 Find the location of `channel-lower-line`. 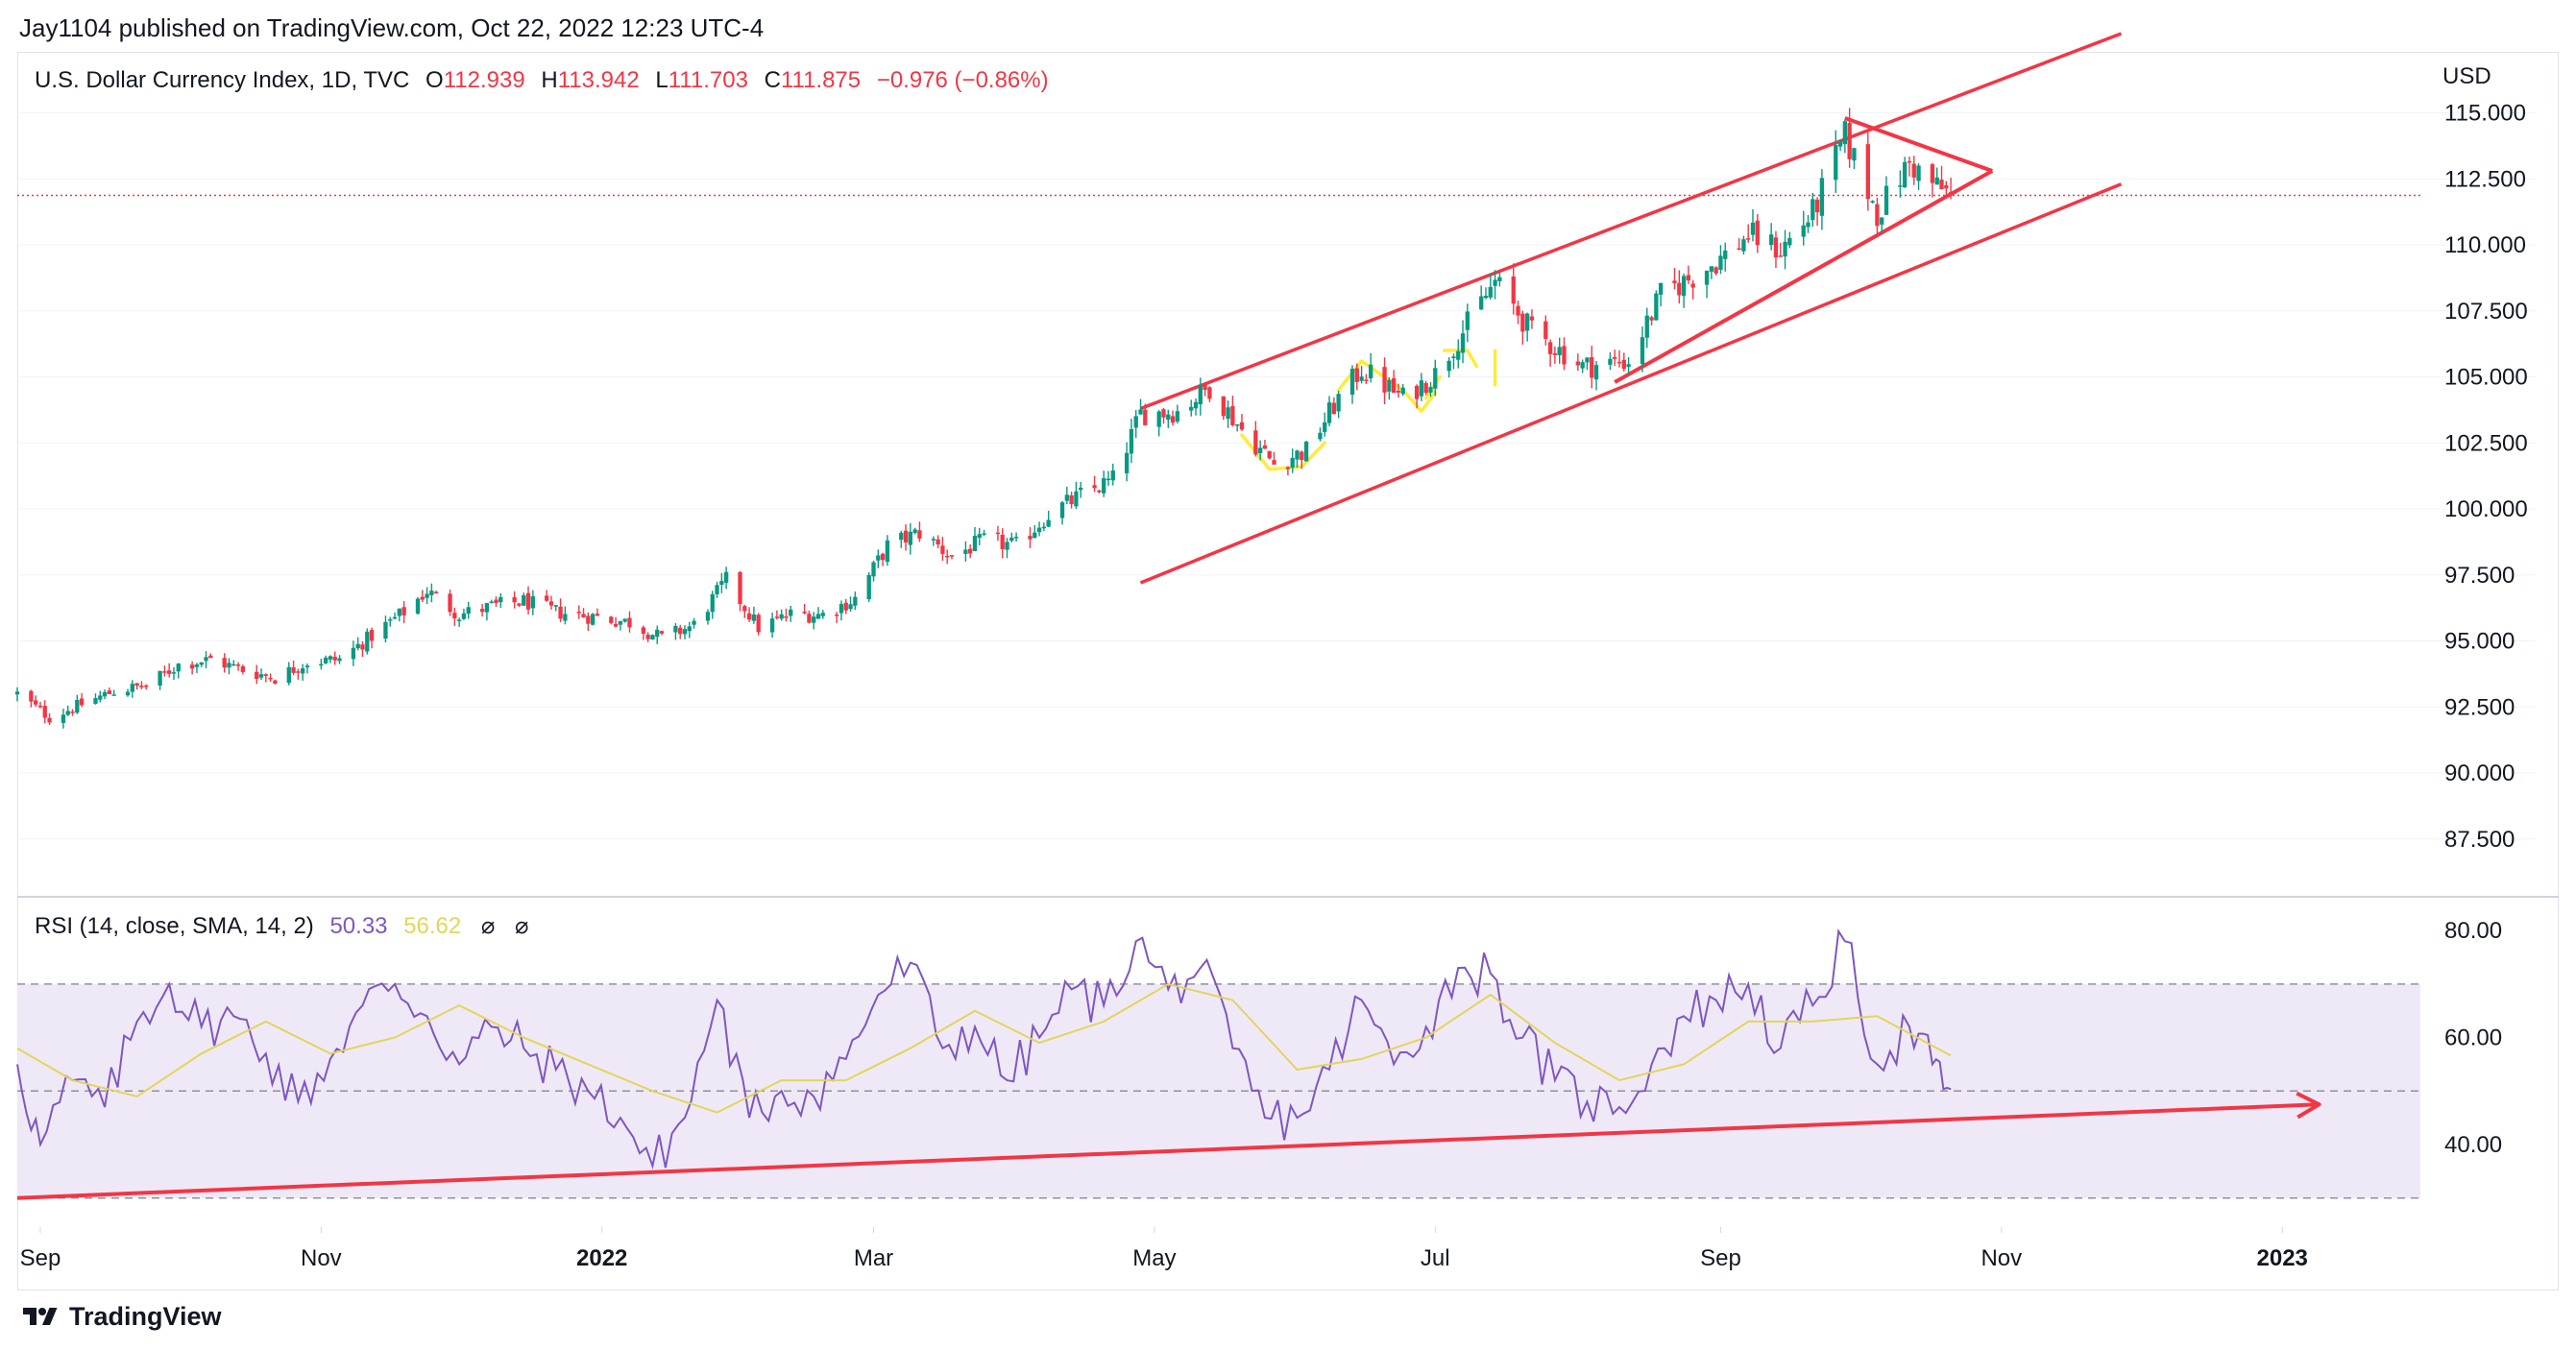

channel-lower-line is located at coordinates (1631, 383).